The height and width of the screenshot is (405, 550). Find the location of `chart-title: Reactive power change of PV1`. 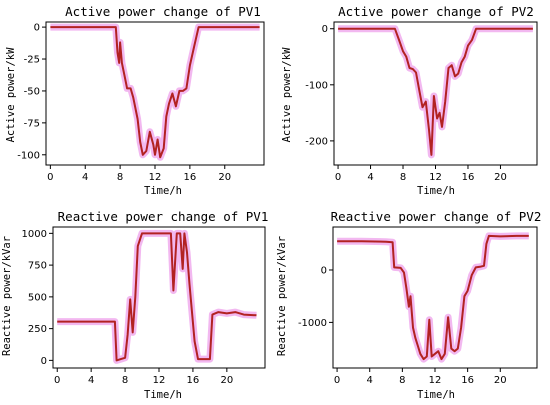

chart-title: Reactive power change of PV1 is located at coordinates (163, 216).